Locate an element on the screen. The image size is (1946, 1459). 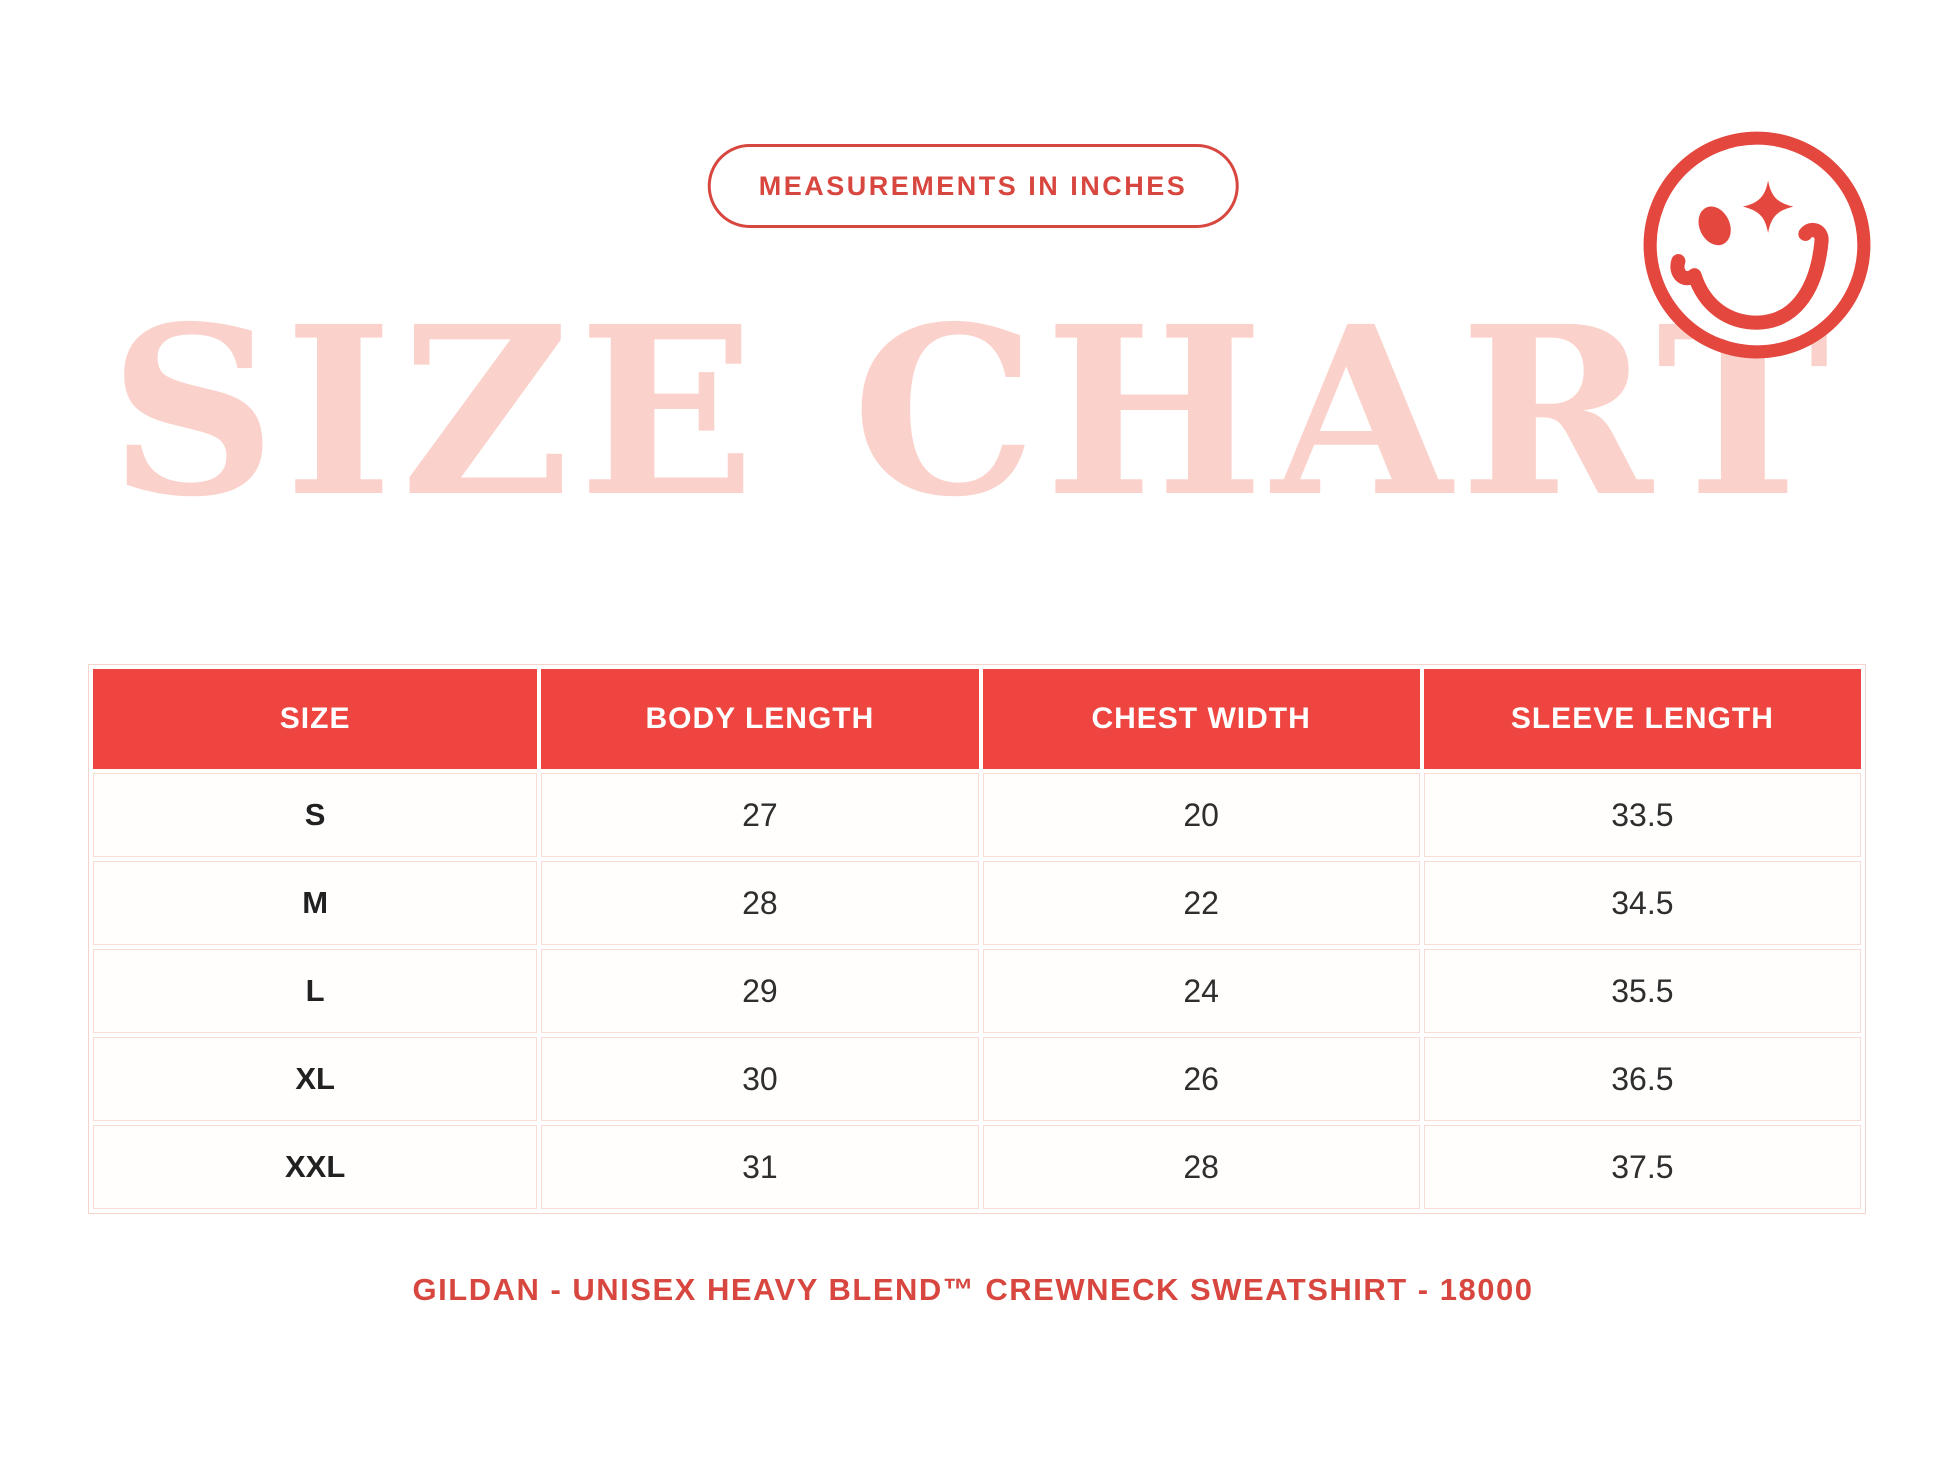
cell-chest-width: 24 is located at coordinates (1201, 991).